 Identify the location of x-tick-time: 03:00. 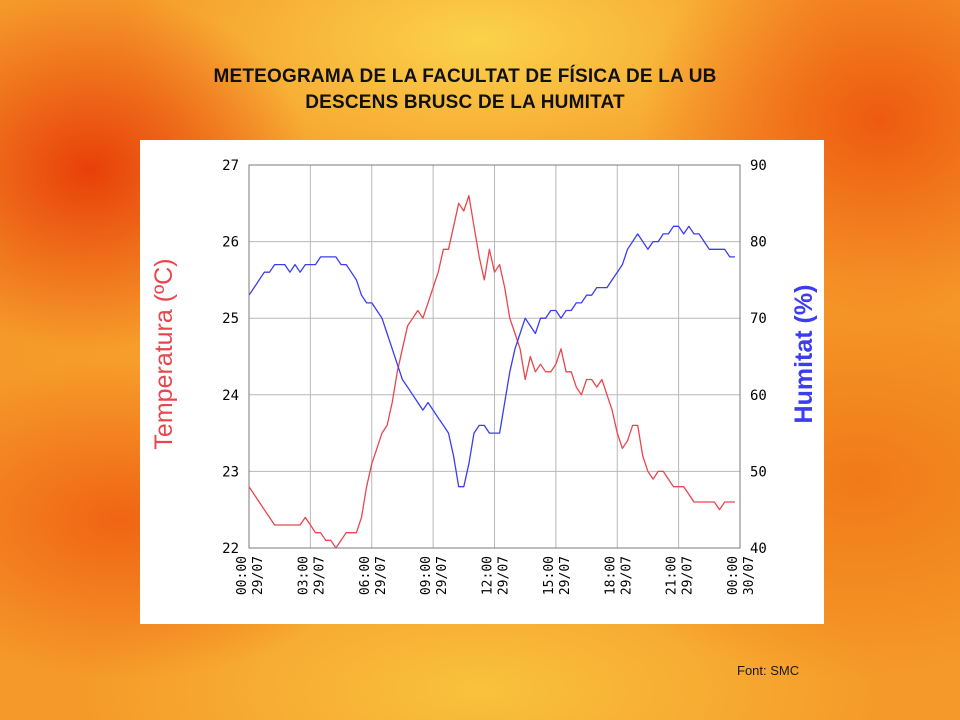
(303, 575).